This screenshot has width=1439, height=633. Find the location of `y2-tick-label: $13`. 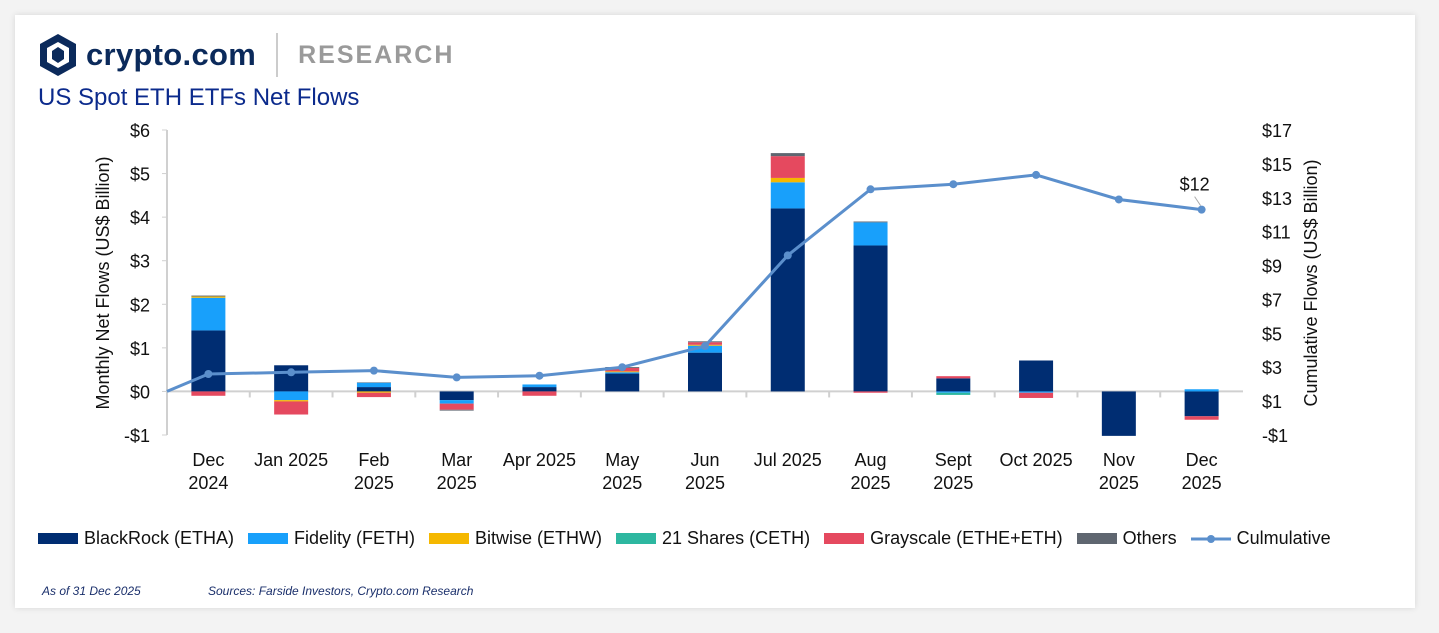

y2-tick-label: $13 is located at coordinates (1277, 199).